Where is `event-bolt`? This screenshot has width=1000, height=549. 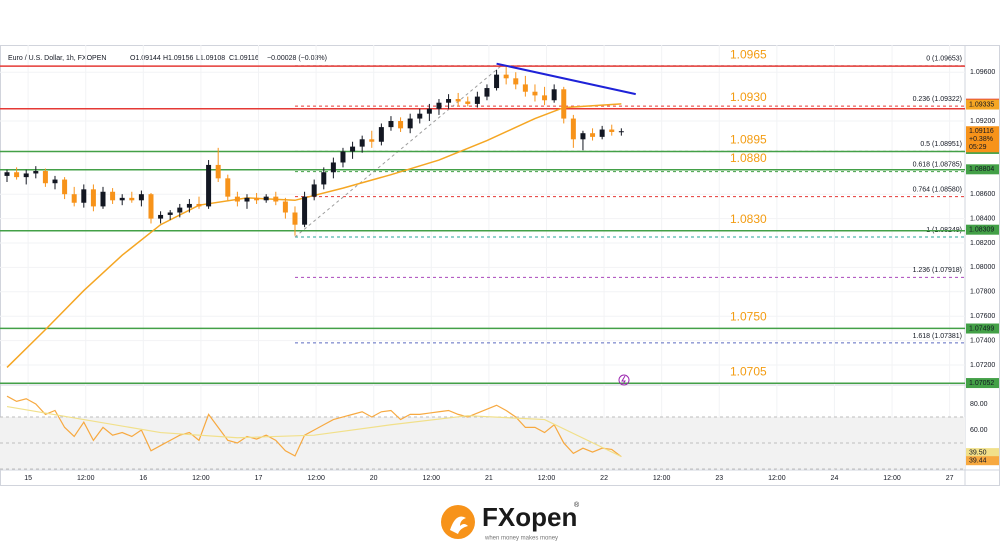 event-bolt is located at coordinates (623, 380).